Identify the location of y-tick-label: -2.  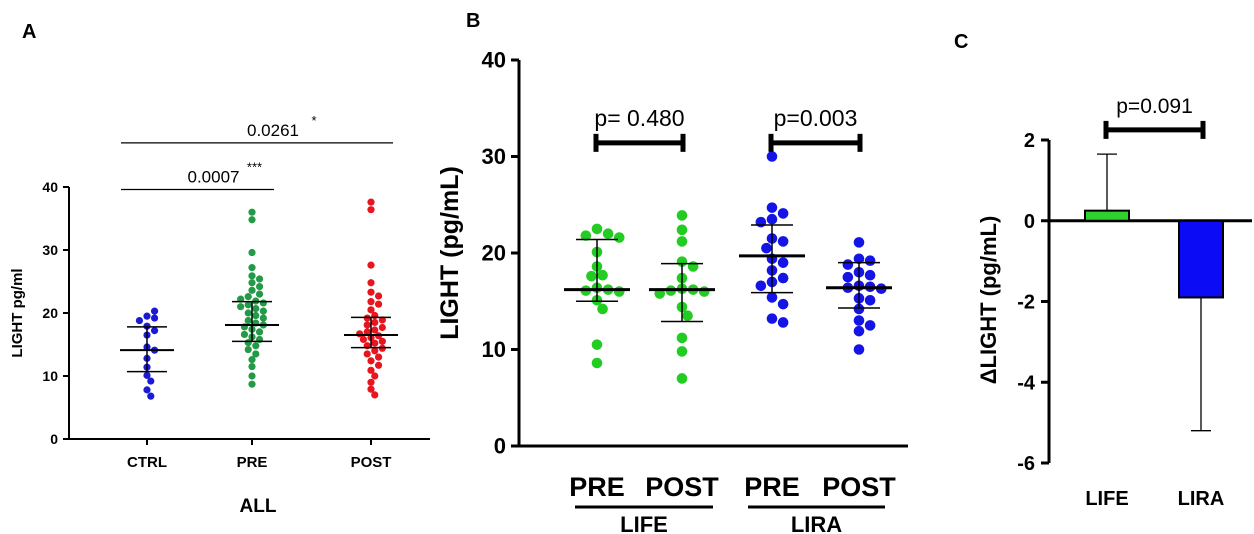
(1026, 303).